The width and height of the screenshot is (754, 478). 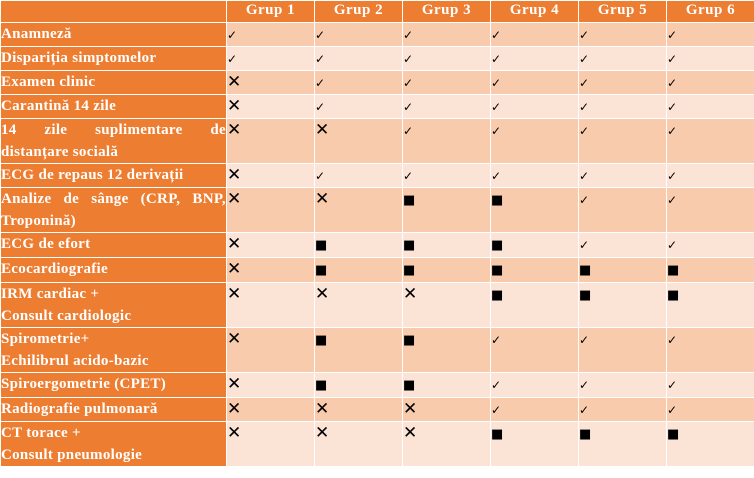 What do you see at coordinates (113, 350) in the screenshot?
I see `row-label: Spirometrie+ Echilibrul acido-bazic` at bounding box center [113, 350].